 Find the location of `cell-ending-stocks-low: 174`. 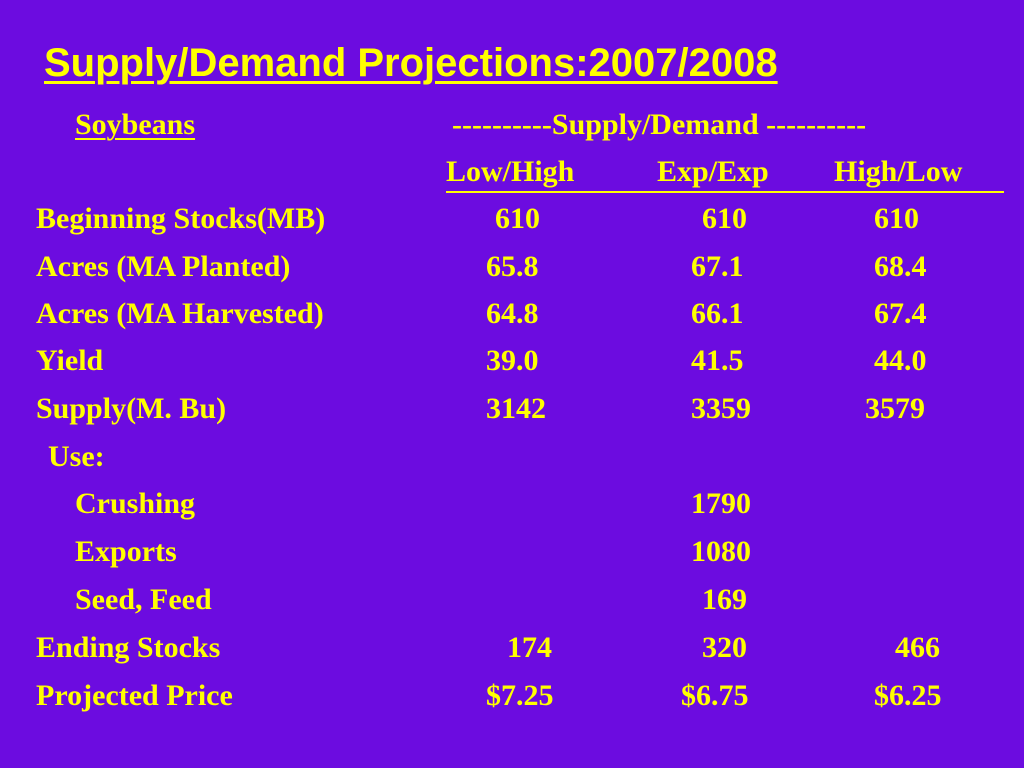

cell-ending-stocks-low: 174 is located at coordinates (529, 647).